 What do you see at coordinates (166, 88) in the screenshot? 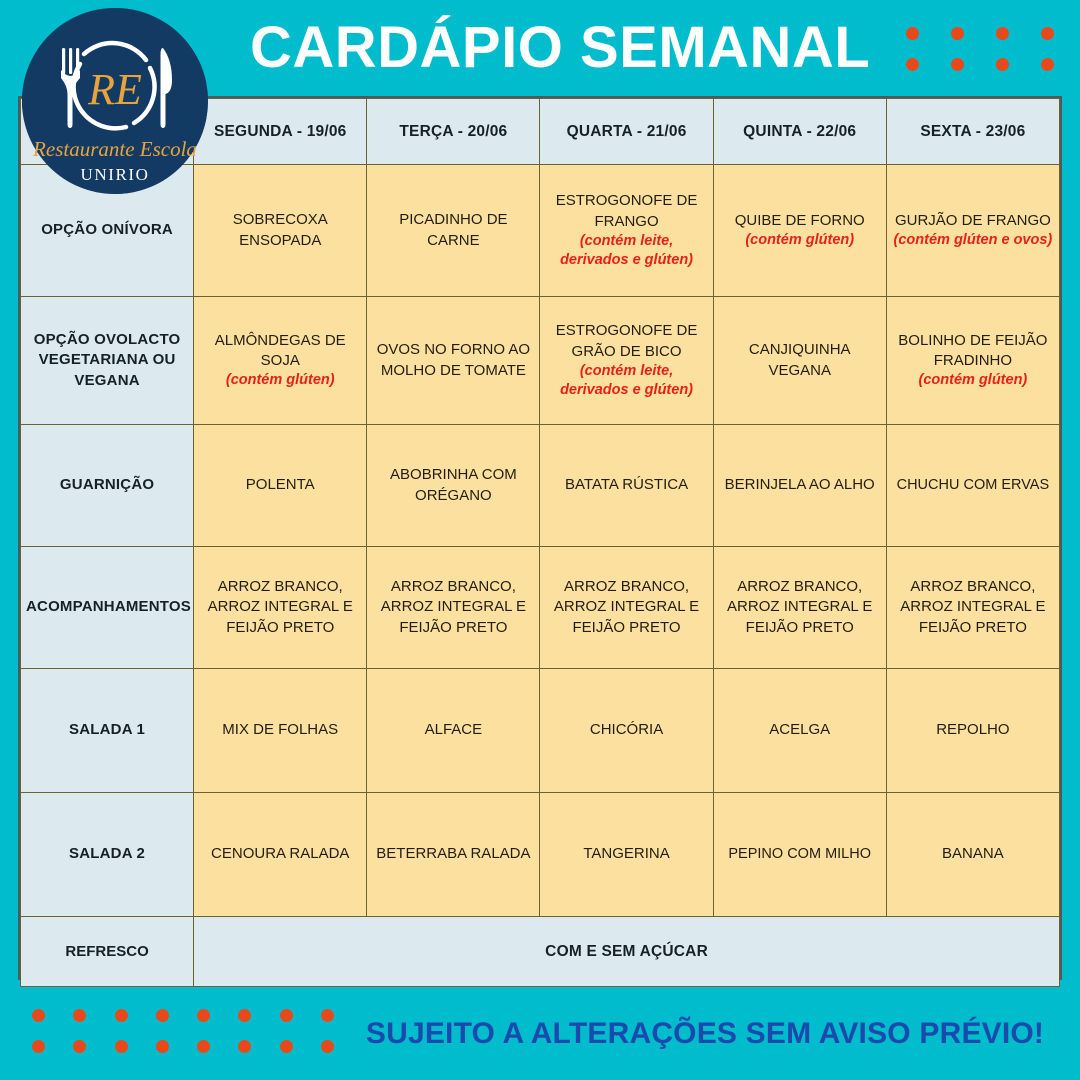
I see `knife-icon` at bounding box center [166, 88].